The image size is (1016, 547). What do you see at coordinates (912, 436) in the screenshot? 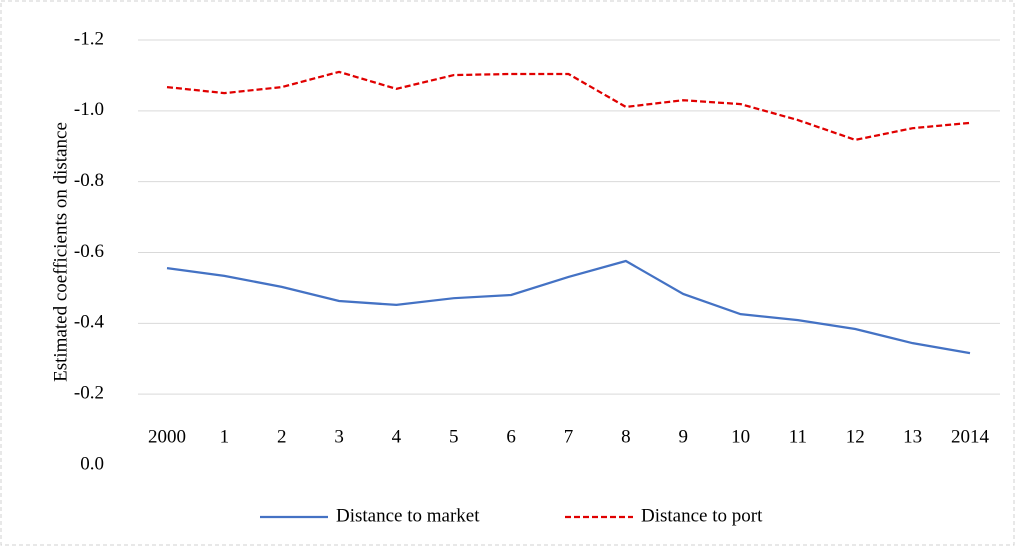
I see `x-tick-label: 13` at bounding box center [912, 436].